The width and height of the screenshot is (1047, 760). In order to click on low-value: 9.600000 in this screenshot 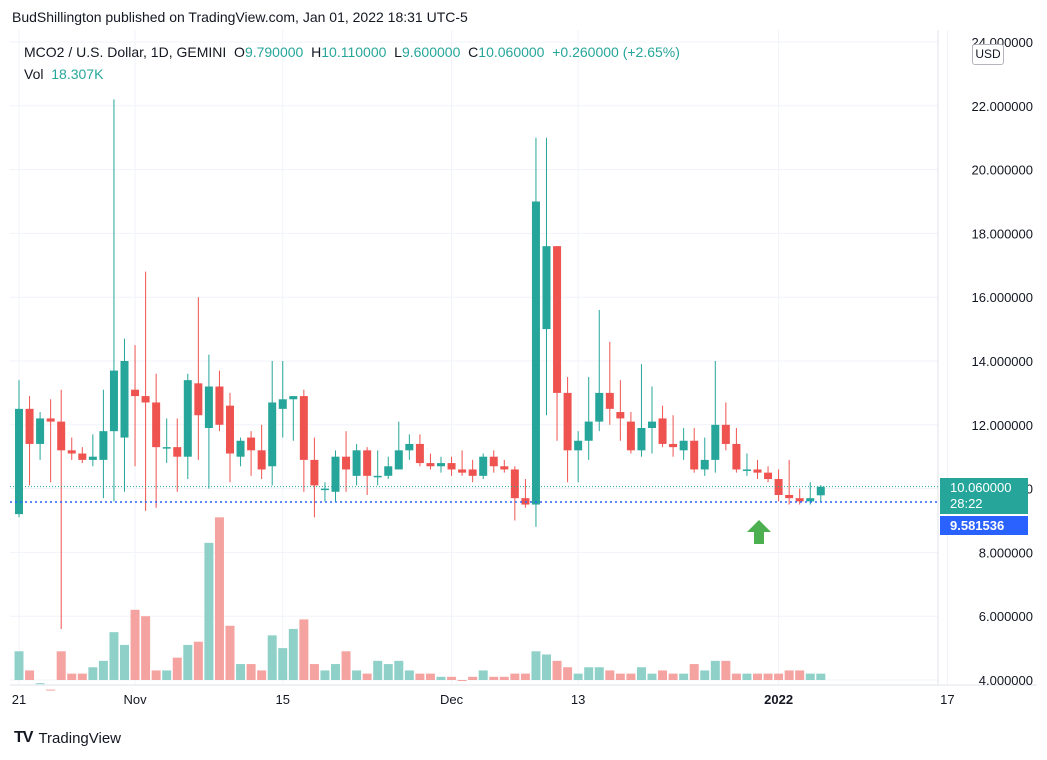, I will do `click(431, 52)`.